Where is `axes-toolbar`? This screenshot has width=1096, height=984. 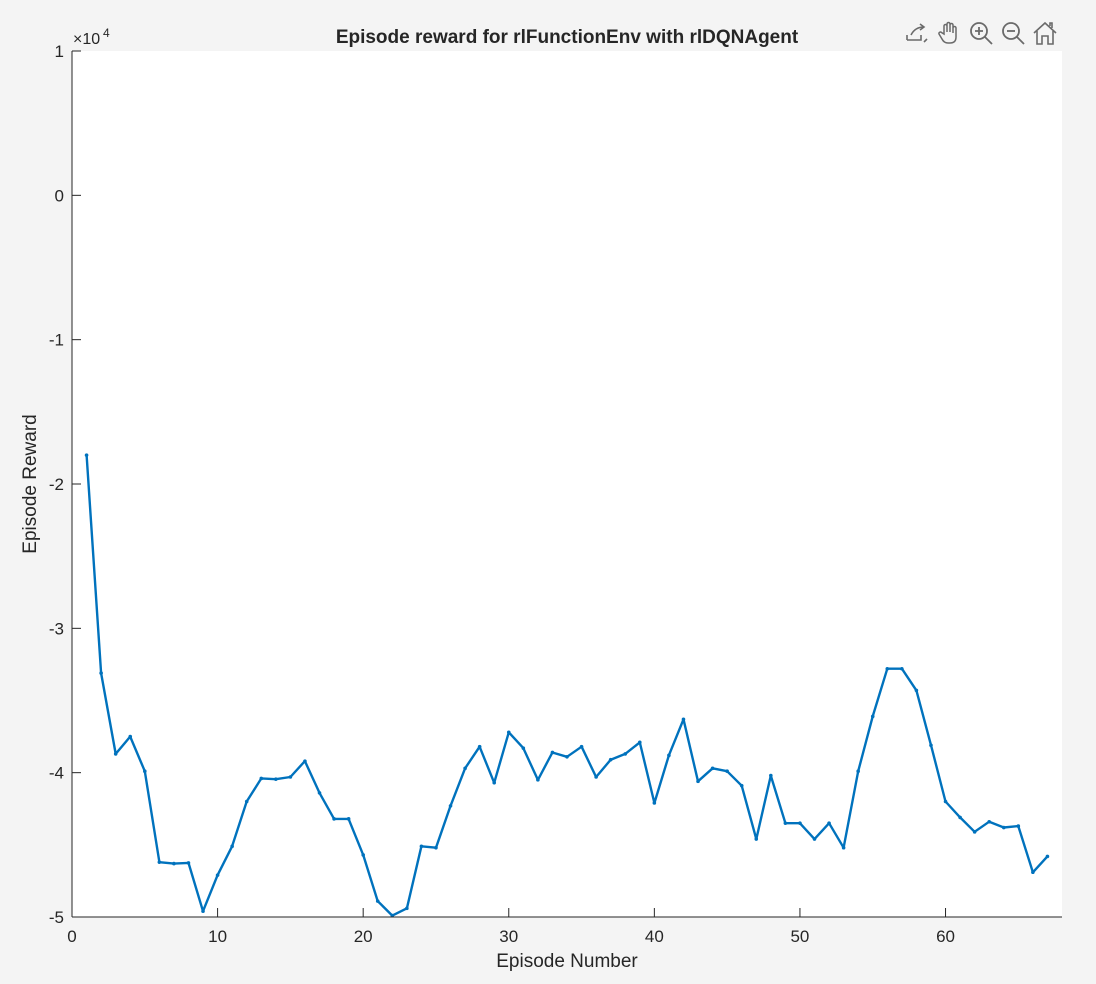 axes-toolbar is located at coordinates (981, 33).